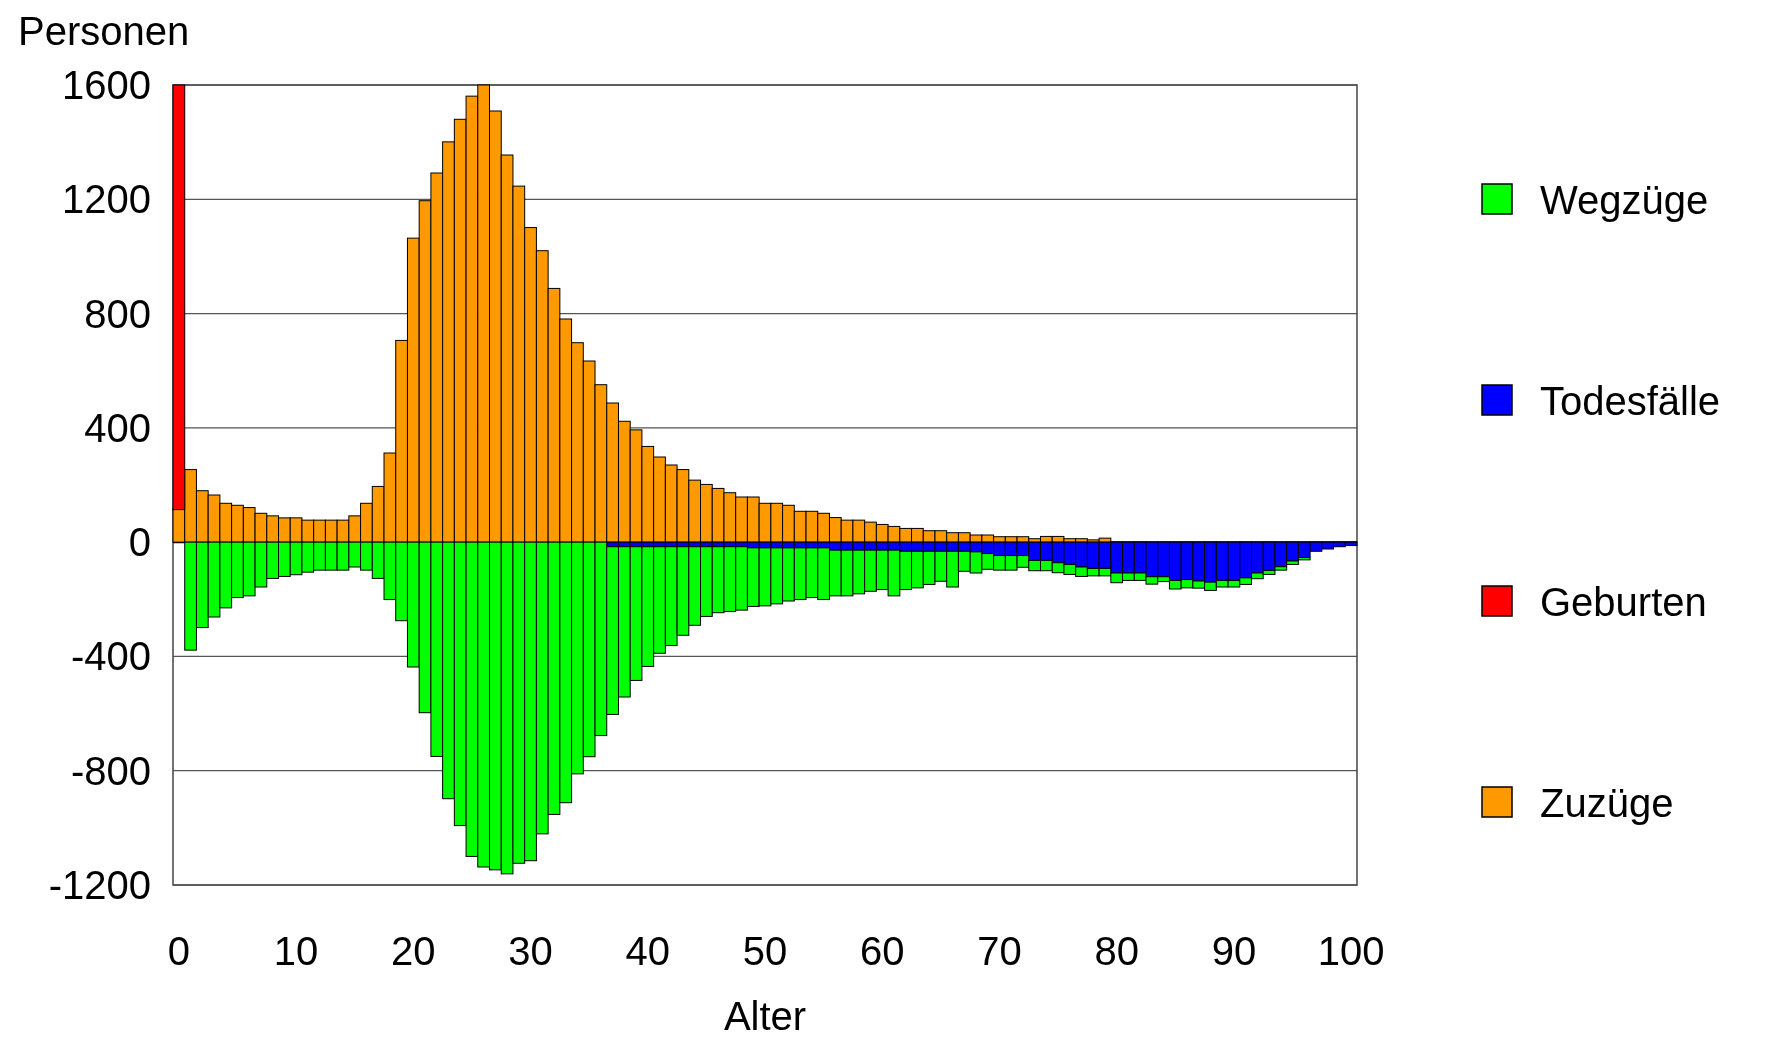 The image size is (1772, 1040). I want to click on x-tick-label: 90, so click(1234, 951).